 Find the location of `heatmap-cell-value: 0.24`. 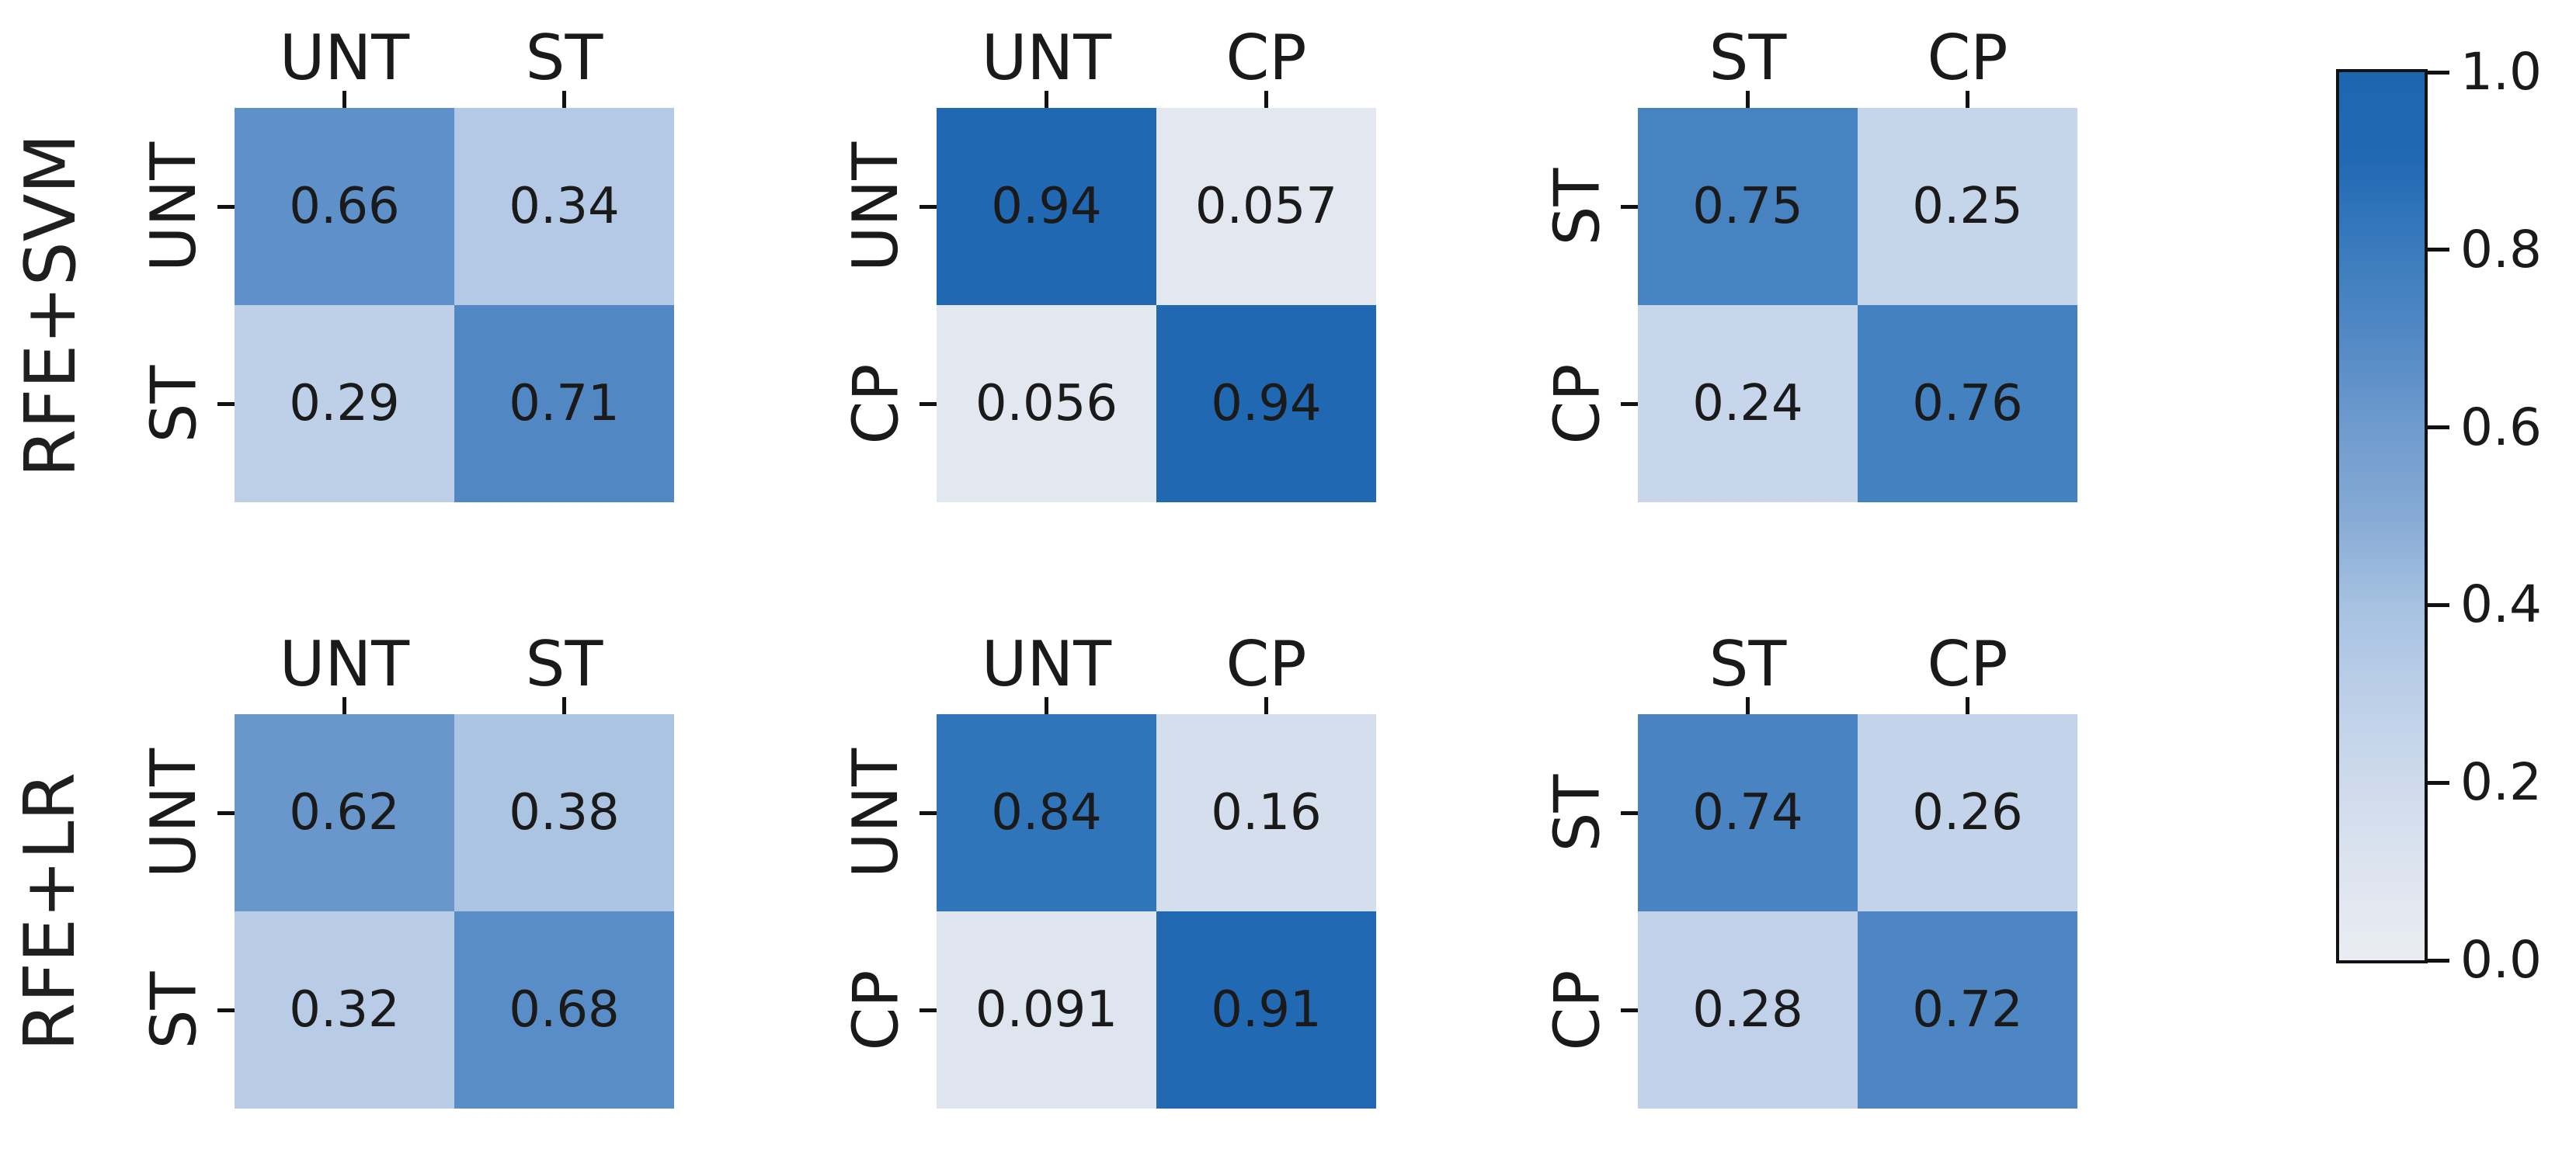

heatmap-cell-value: 0.24 is located at coordinates (1747, 403).